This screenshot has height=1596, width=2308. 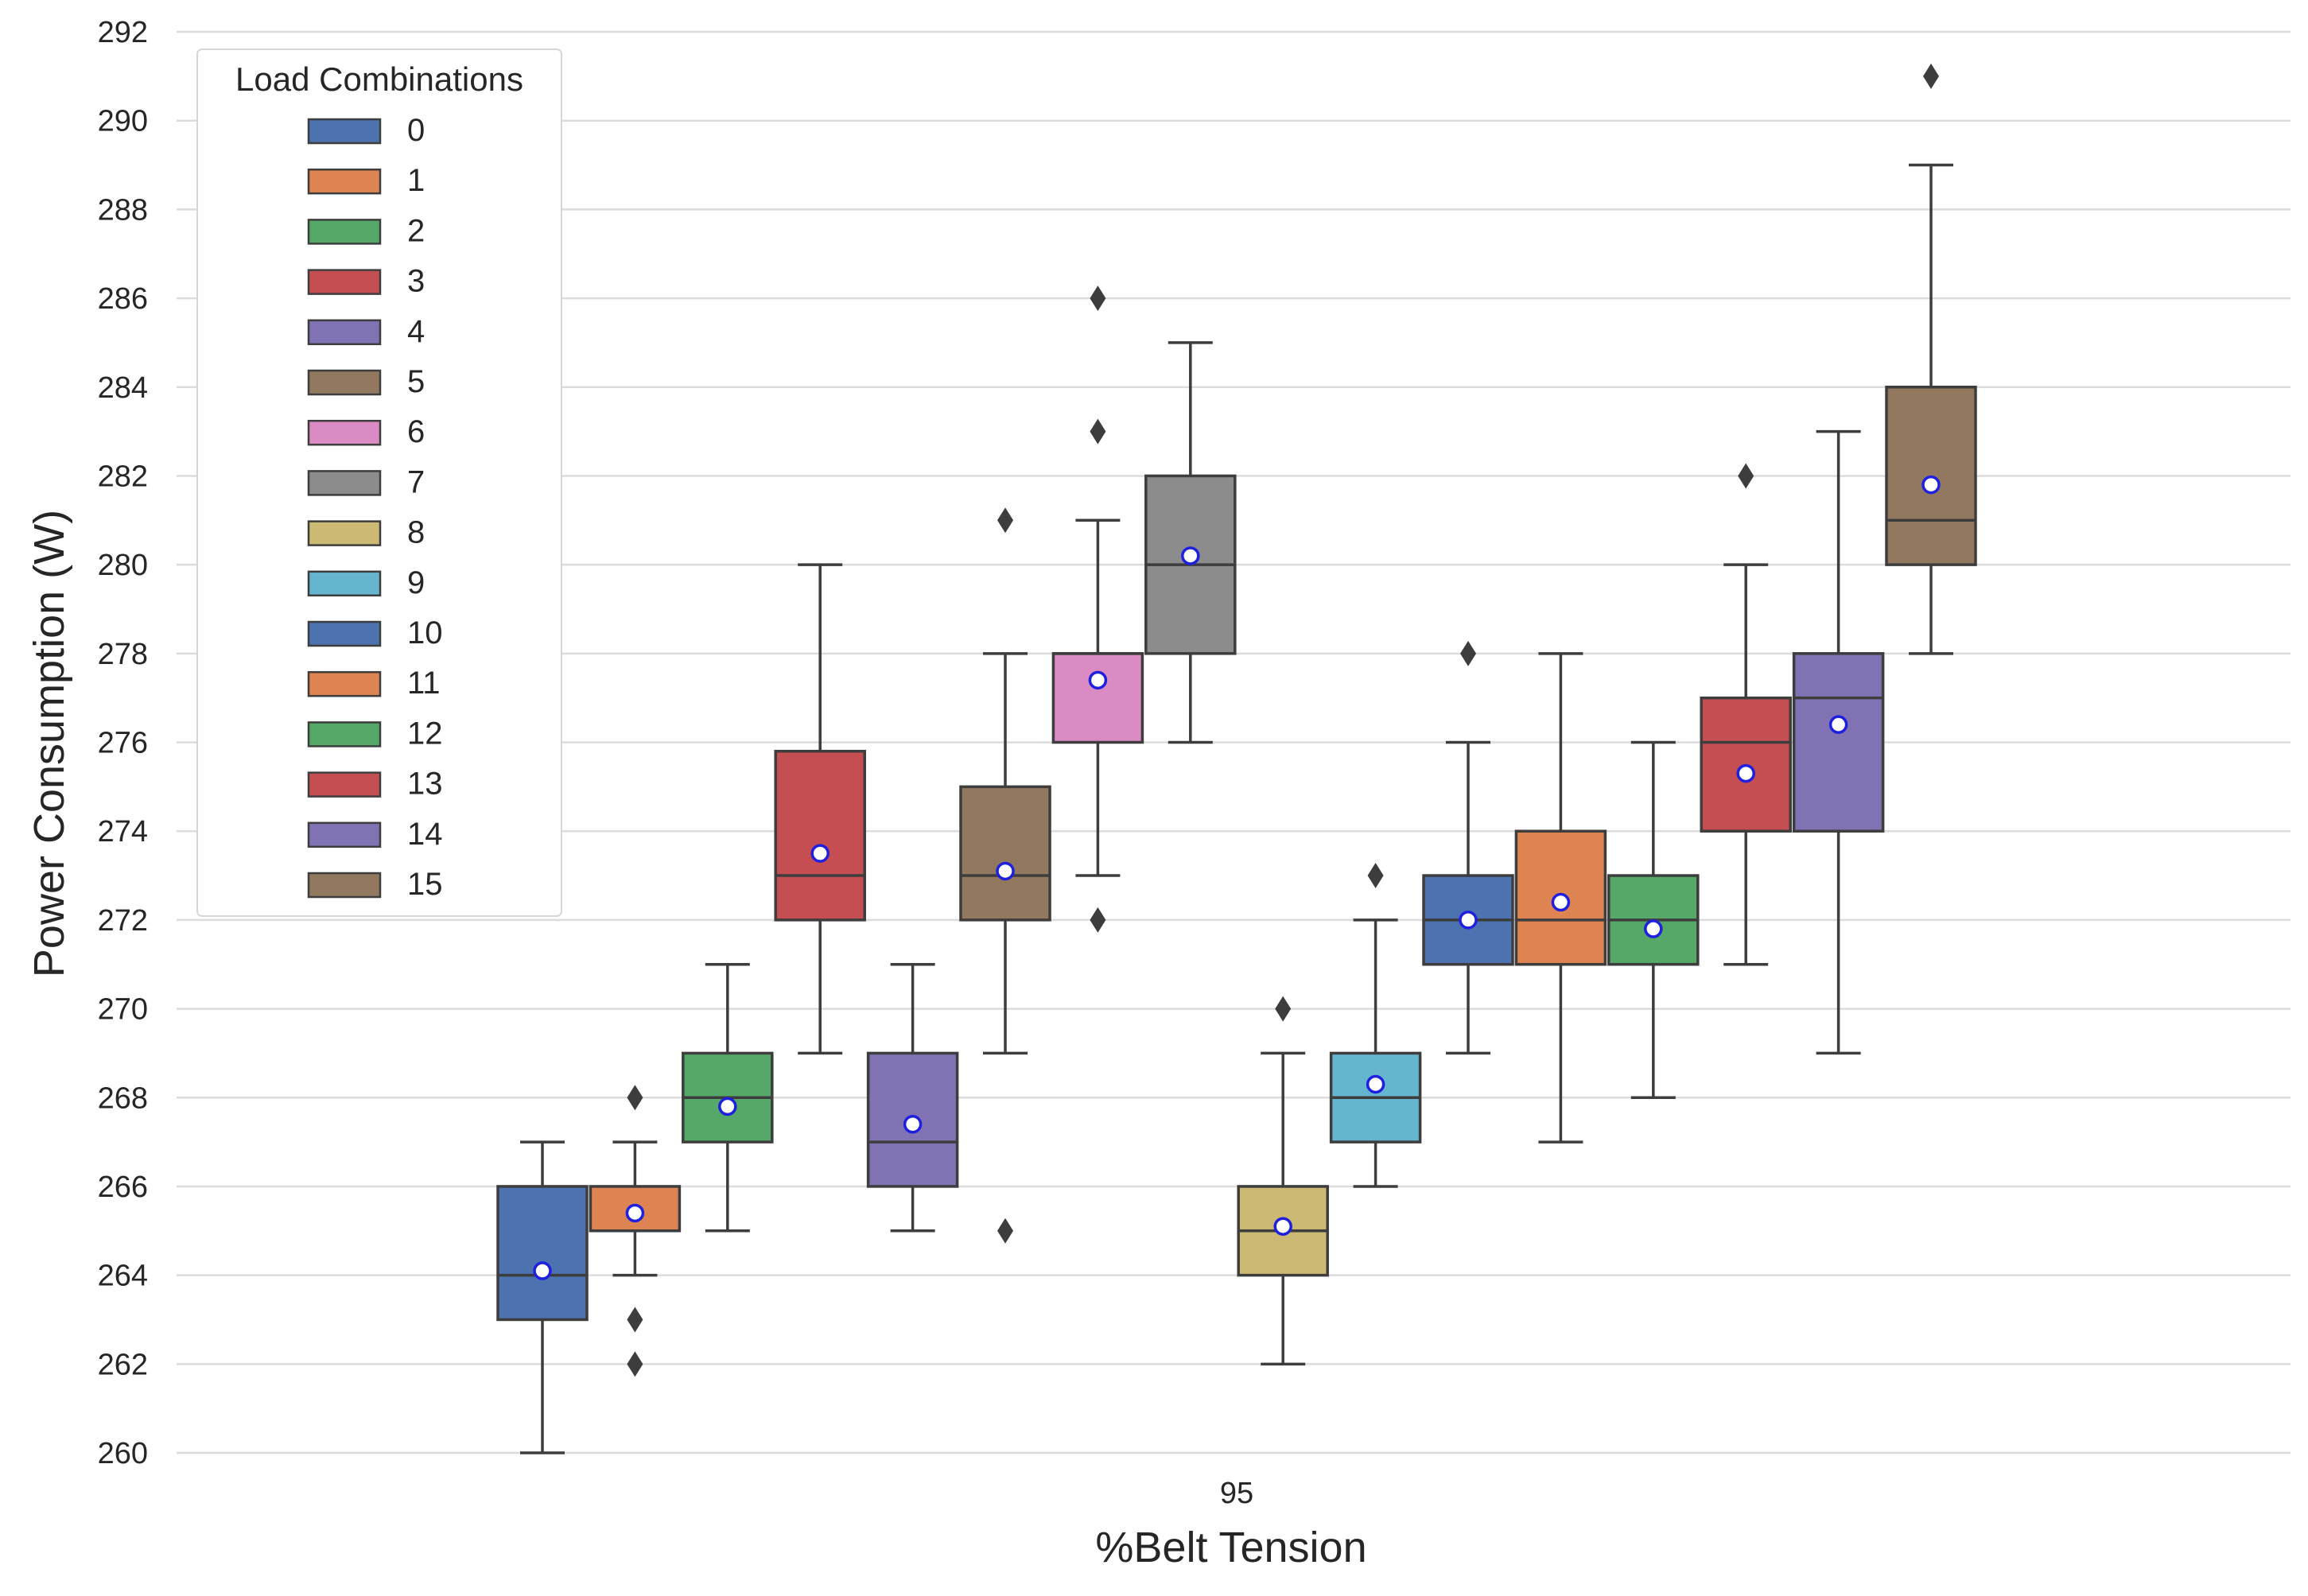 What do you see at coordinates (416, 482) in the screenshot?
I see `legend-label: 7` at bounding box center [416, 482].